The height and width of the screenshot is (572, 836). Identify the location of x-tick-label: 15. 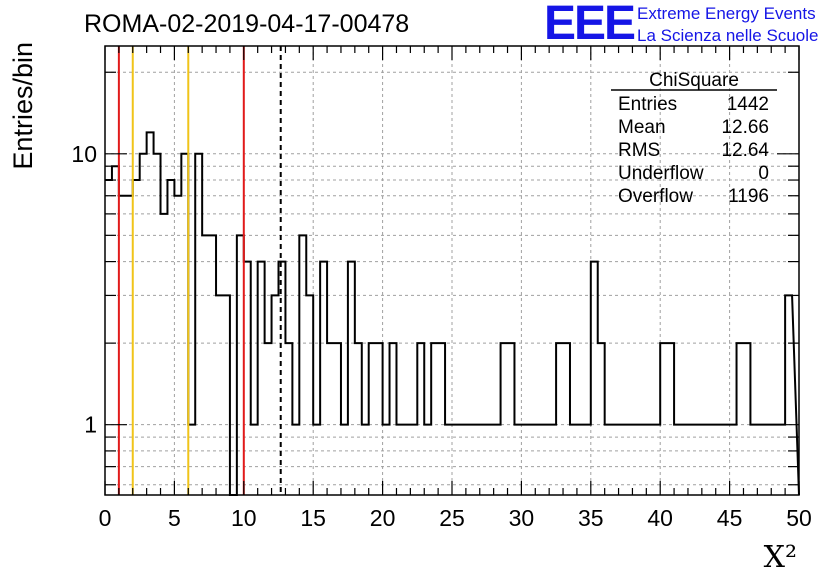
(313, 518).